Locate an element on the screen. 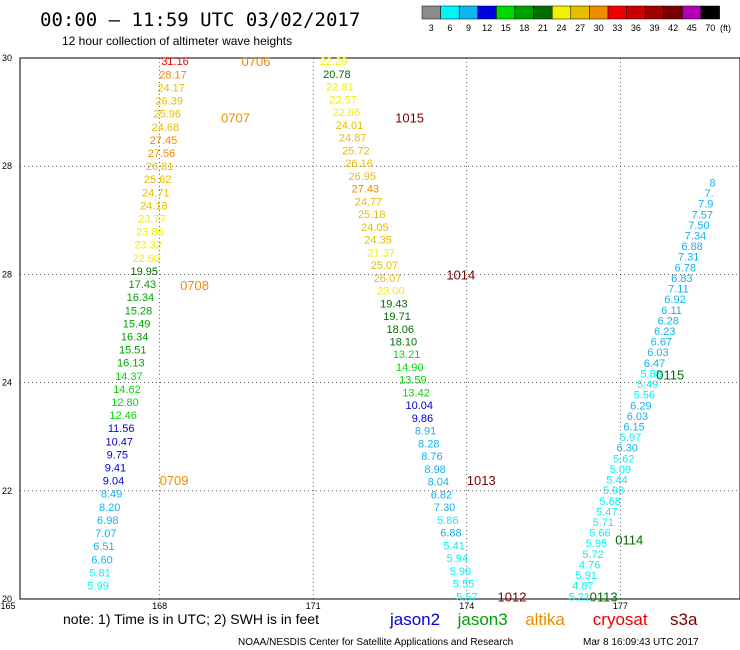  legend-bin-label: 18 is located at coordinates (524, 28).